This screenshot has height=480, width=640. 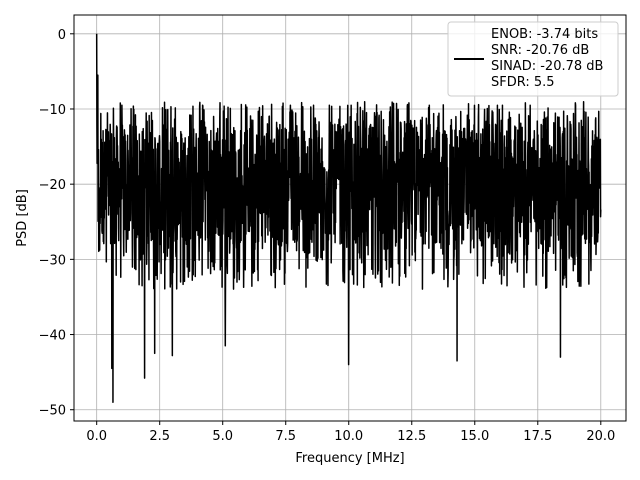 What do you see at coordinates (474, 436) in the screenshot?
I see `x-tick-label: 15.0` at bounding box center [474, 436].